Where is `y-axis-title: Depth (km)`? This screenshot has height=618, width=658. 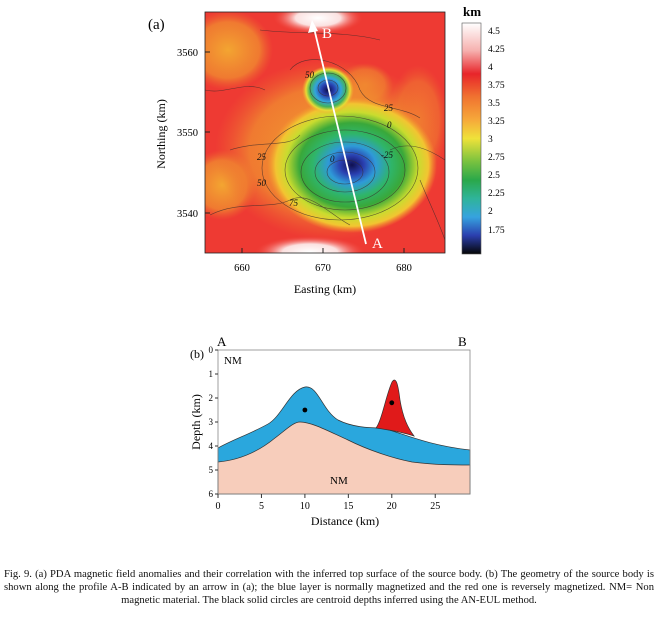
y-axis-title: Depth (km) is located at coordinates (196, 422).